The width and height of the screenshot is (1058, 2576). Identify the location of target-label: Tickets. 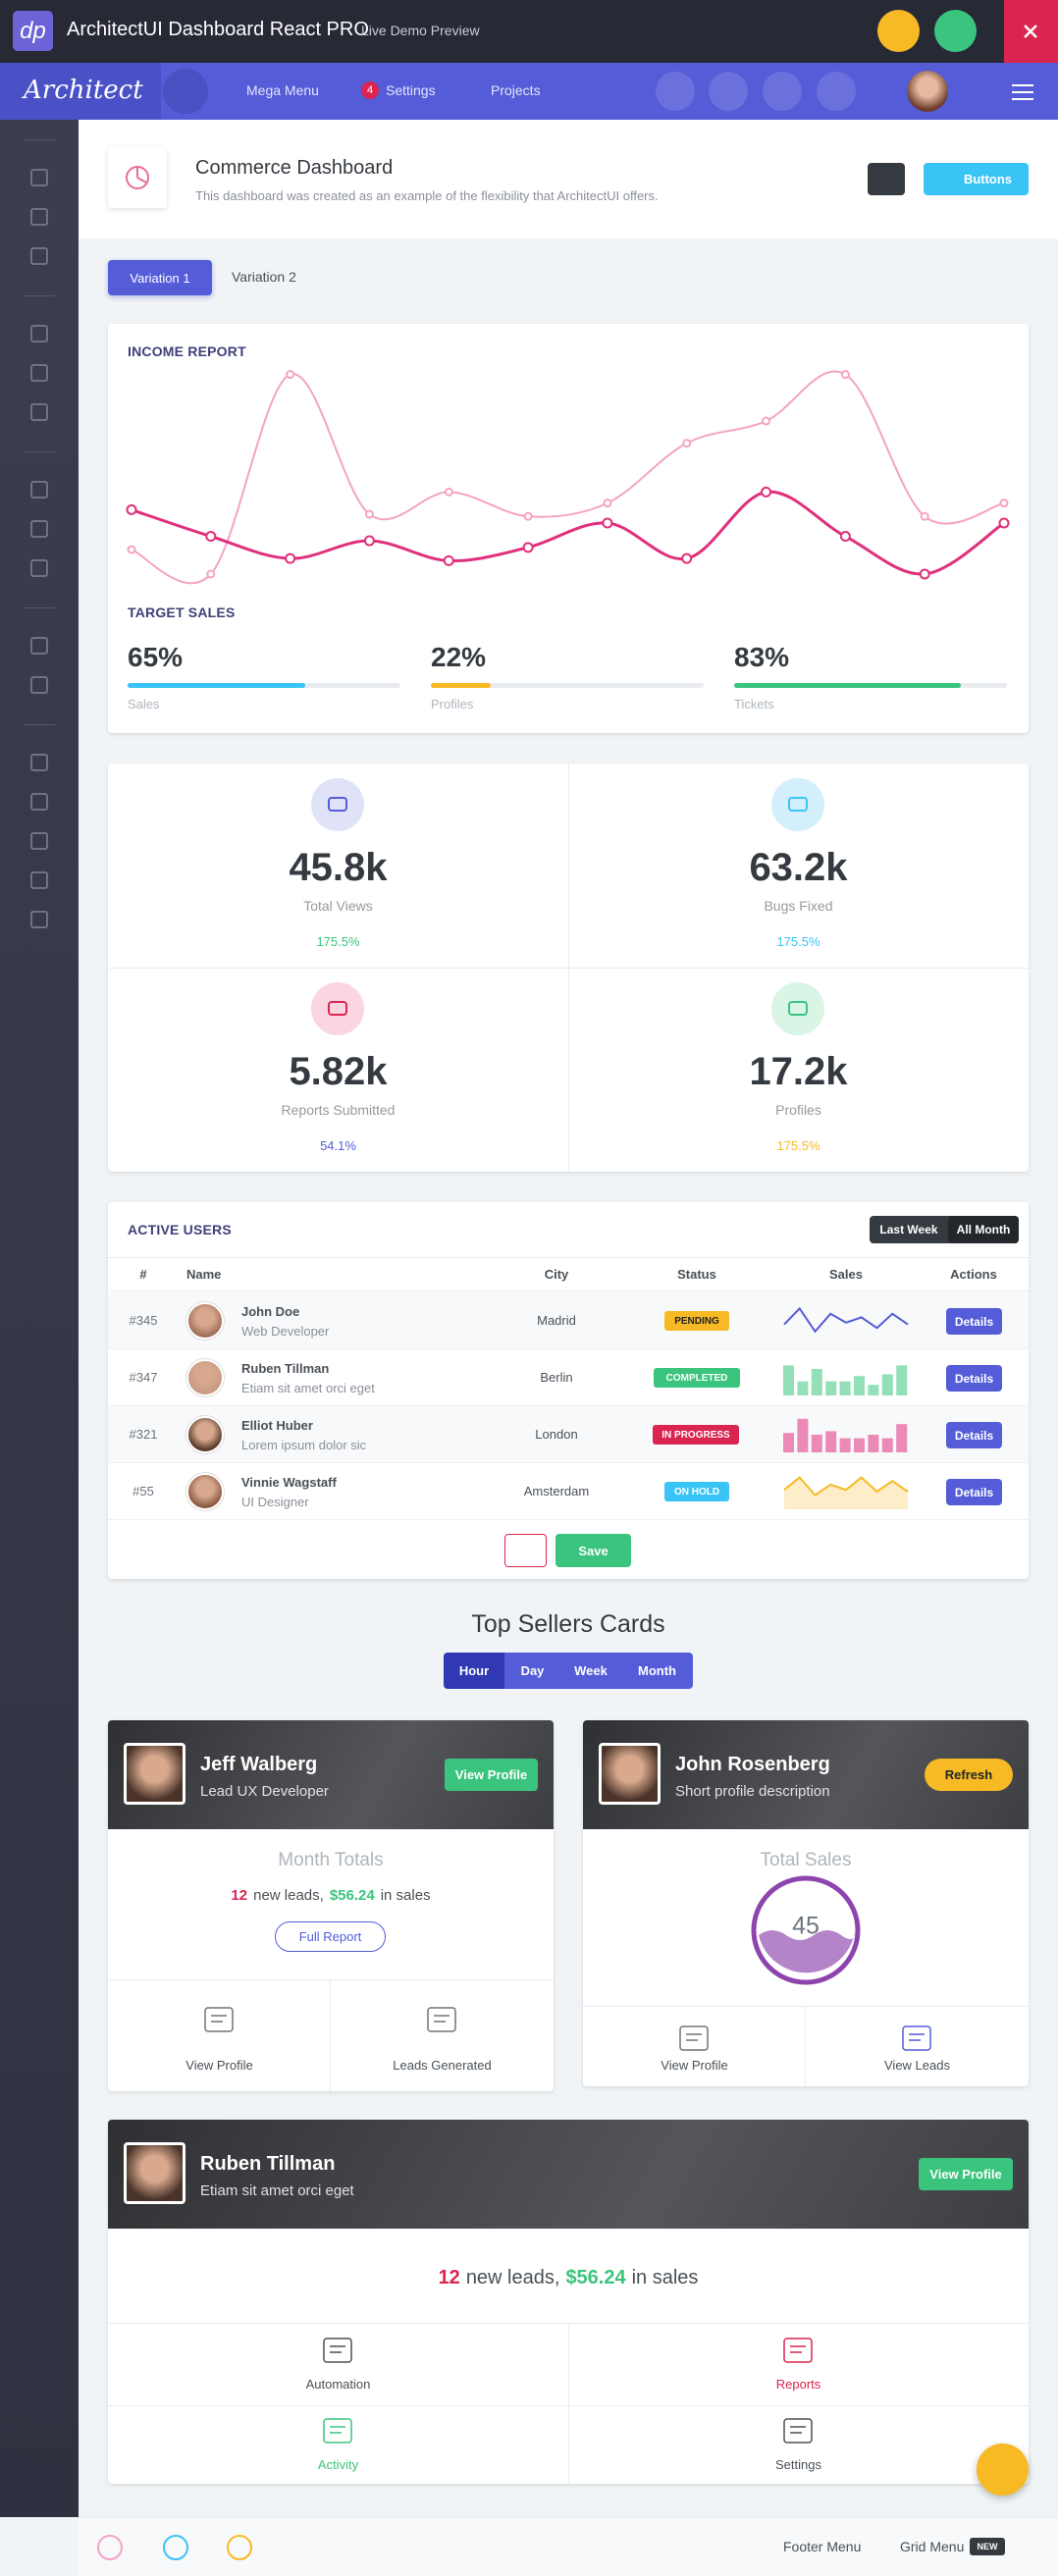
(754, 704).